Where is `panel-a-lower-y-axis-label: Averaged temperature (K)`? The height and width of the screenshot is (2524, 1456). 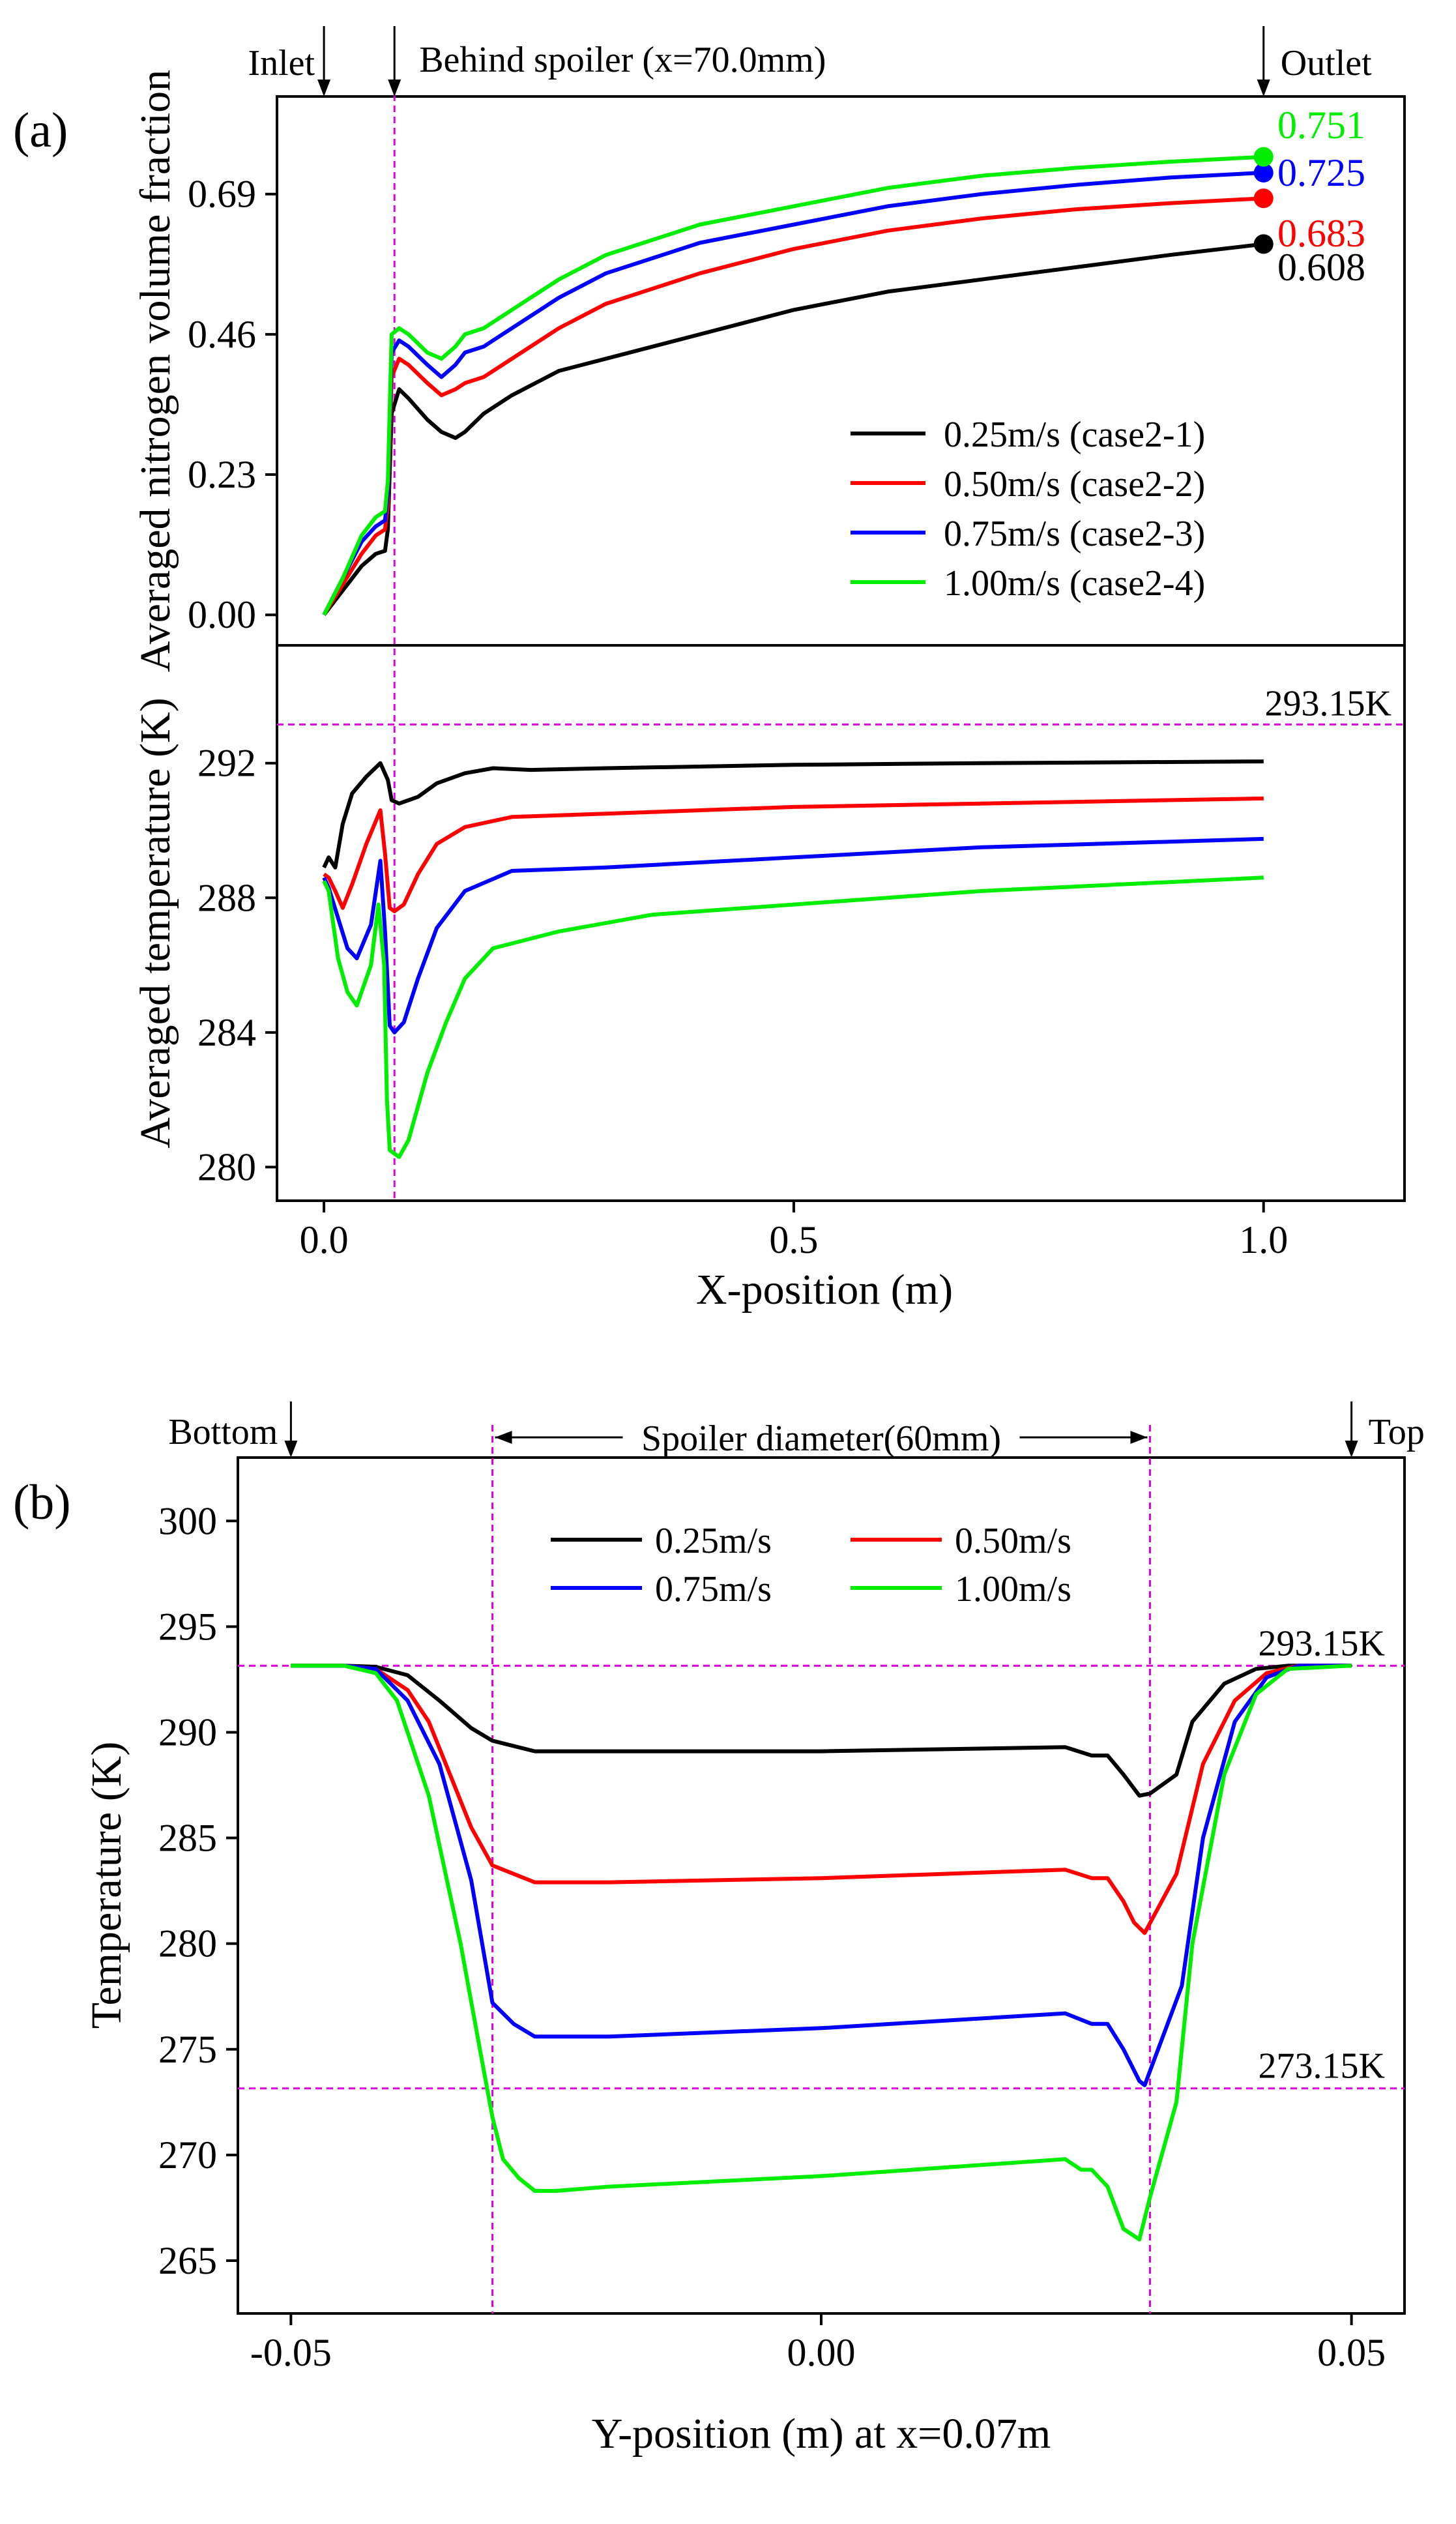 panel-a-lower-y-axis-label: Averaged temperature (K) is located at coordinates (156, 922).